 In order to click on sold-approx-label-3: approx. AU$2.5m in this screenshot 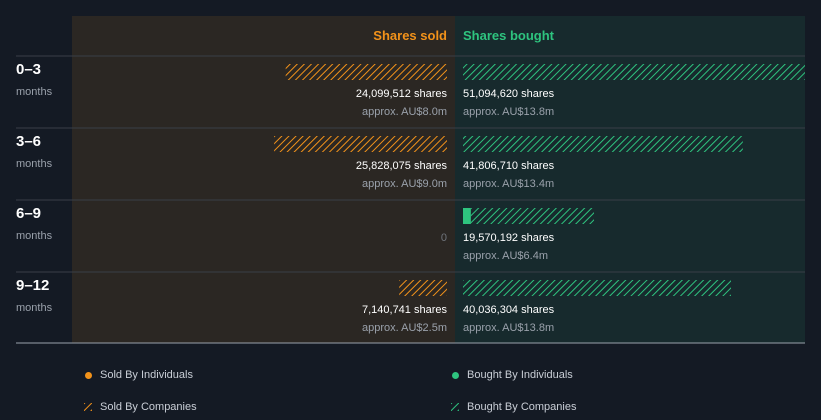, I will do `click(404, 328)`.